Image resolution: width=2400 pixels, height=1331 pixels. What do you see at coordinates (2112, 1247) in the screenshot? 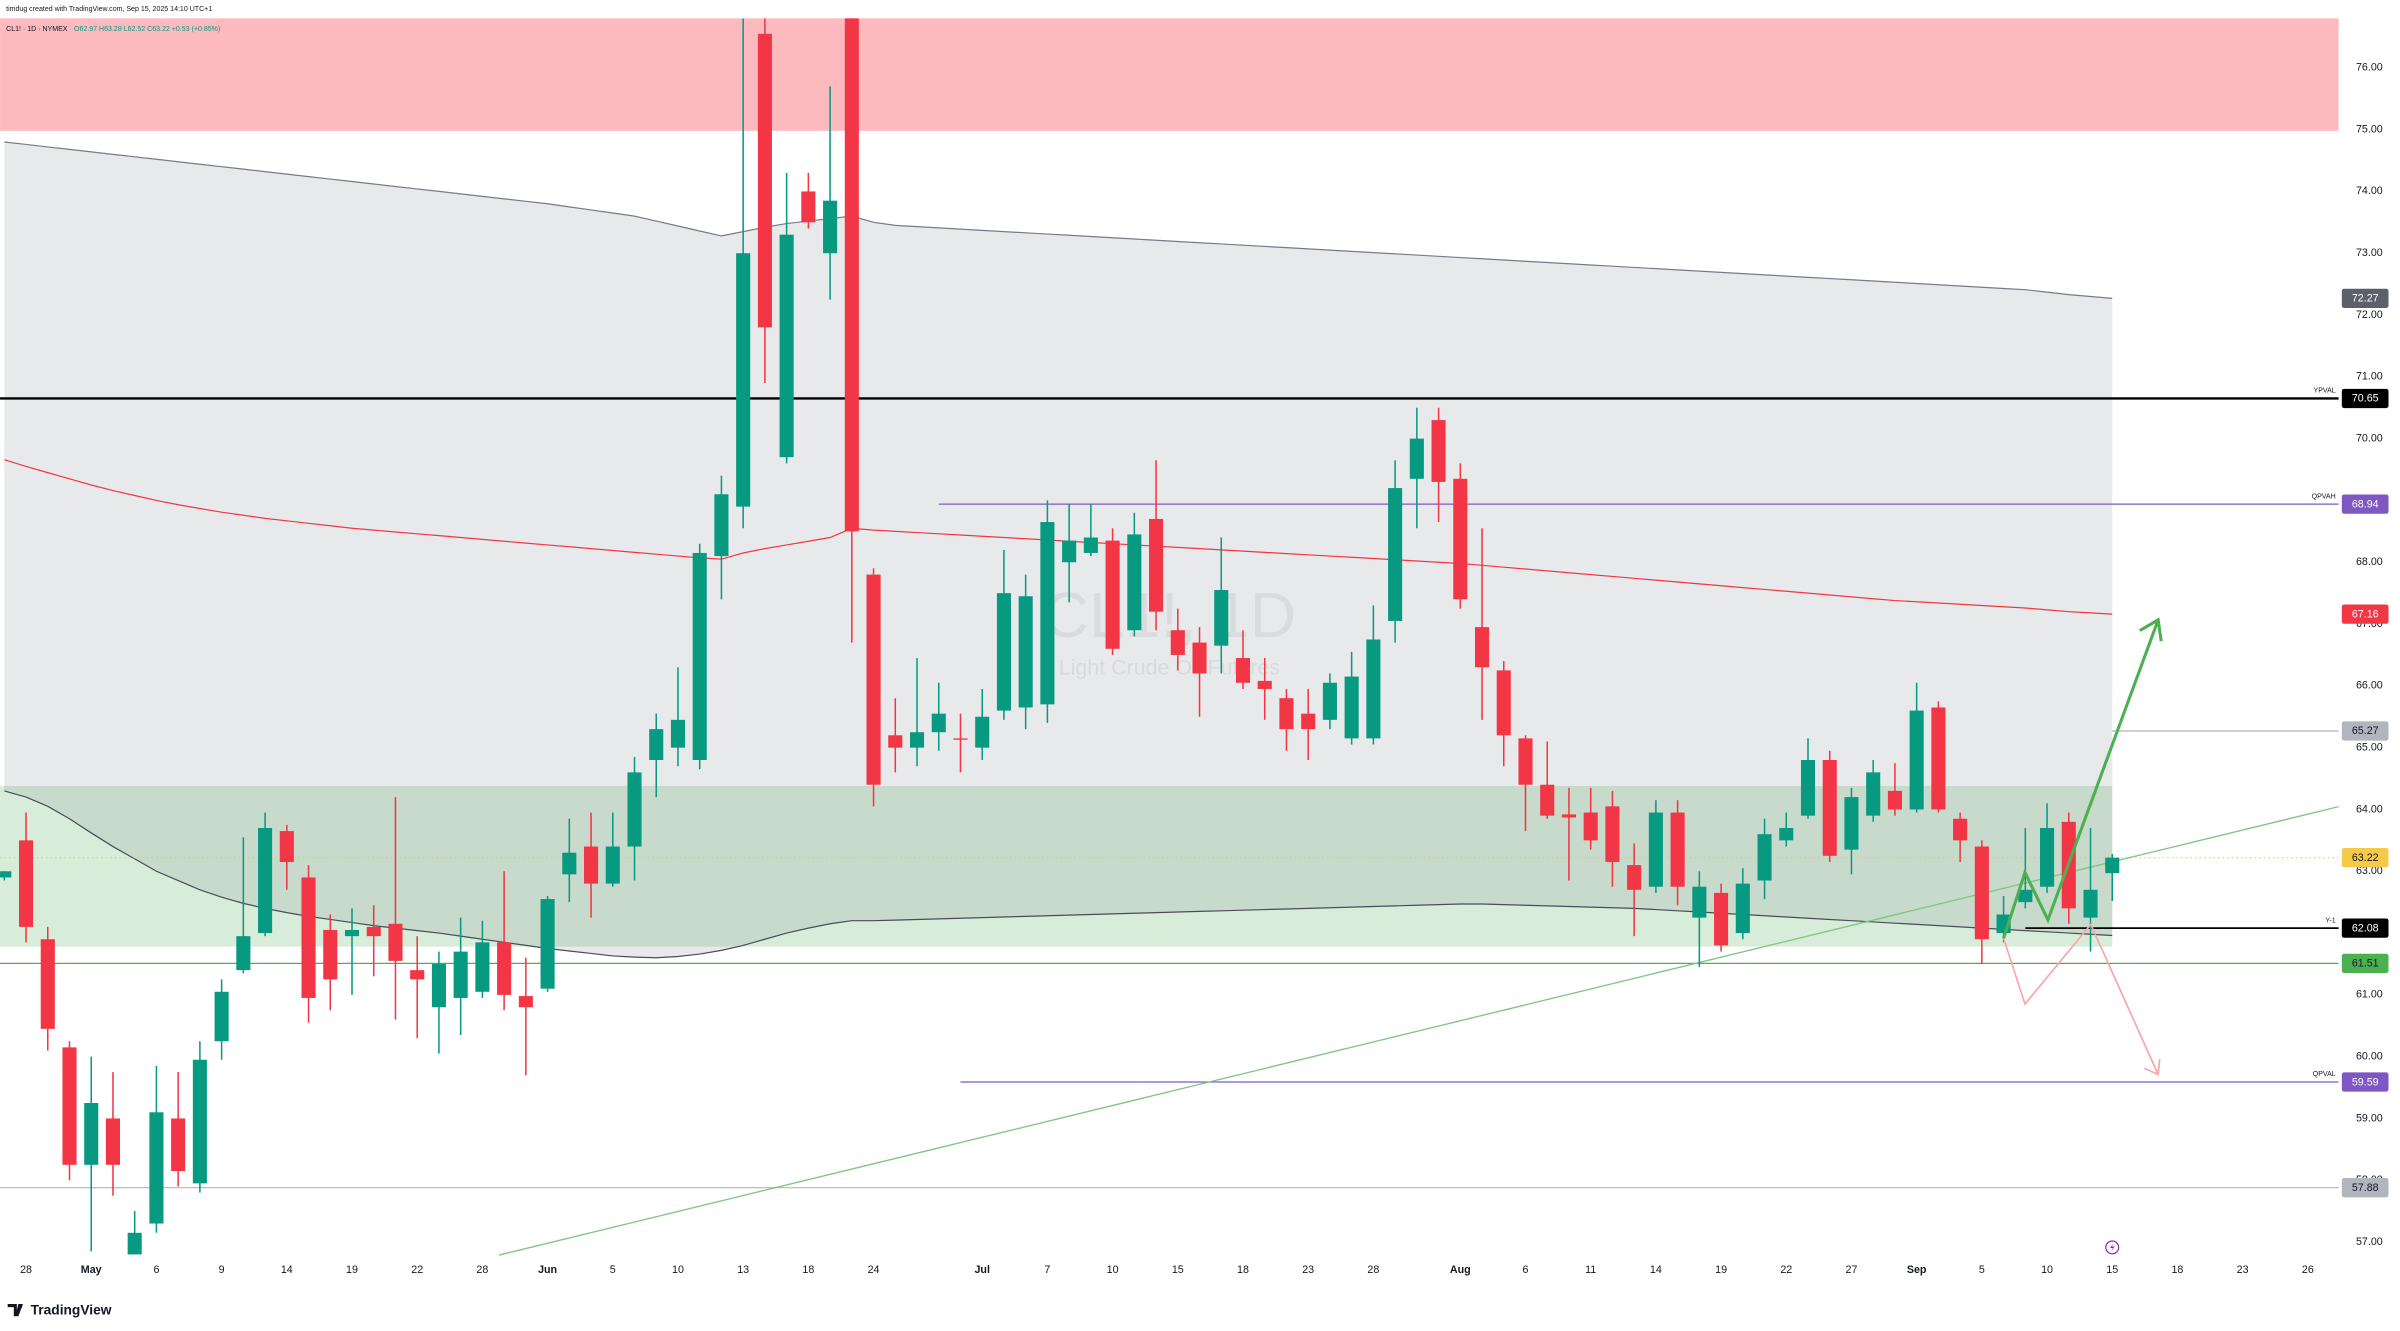
I see `event-icon` at bounding box center [2112, 1247].